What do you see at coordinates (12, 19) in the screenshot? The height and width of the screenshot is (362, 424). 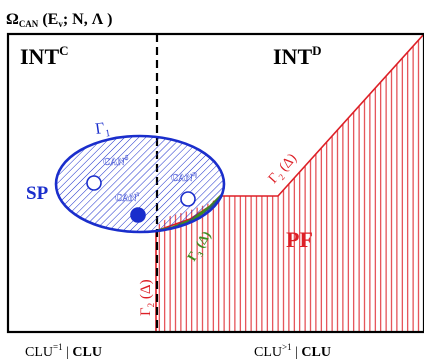 I see `title-omega: Ω` at bounding box center [12, 19].